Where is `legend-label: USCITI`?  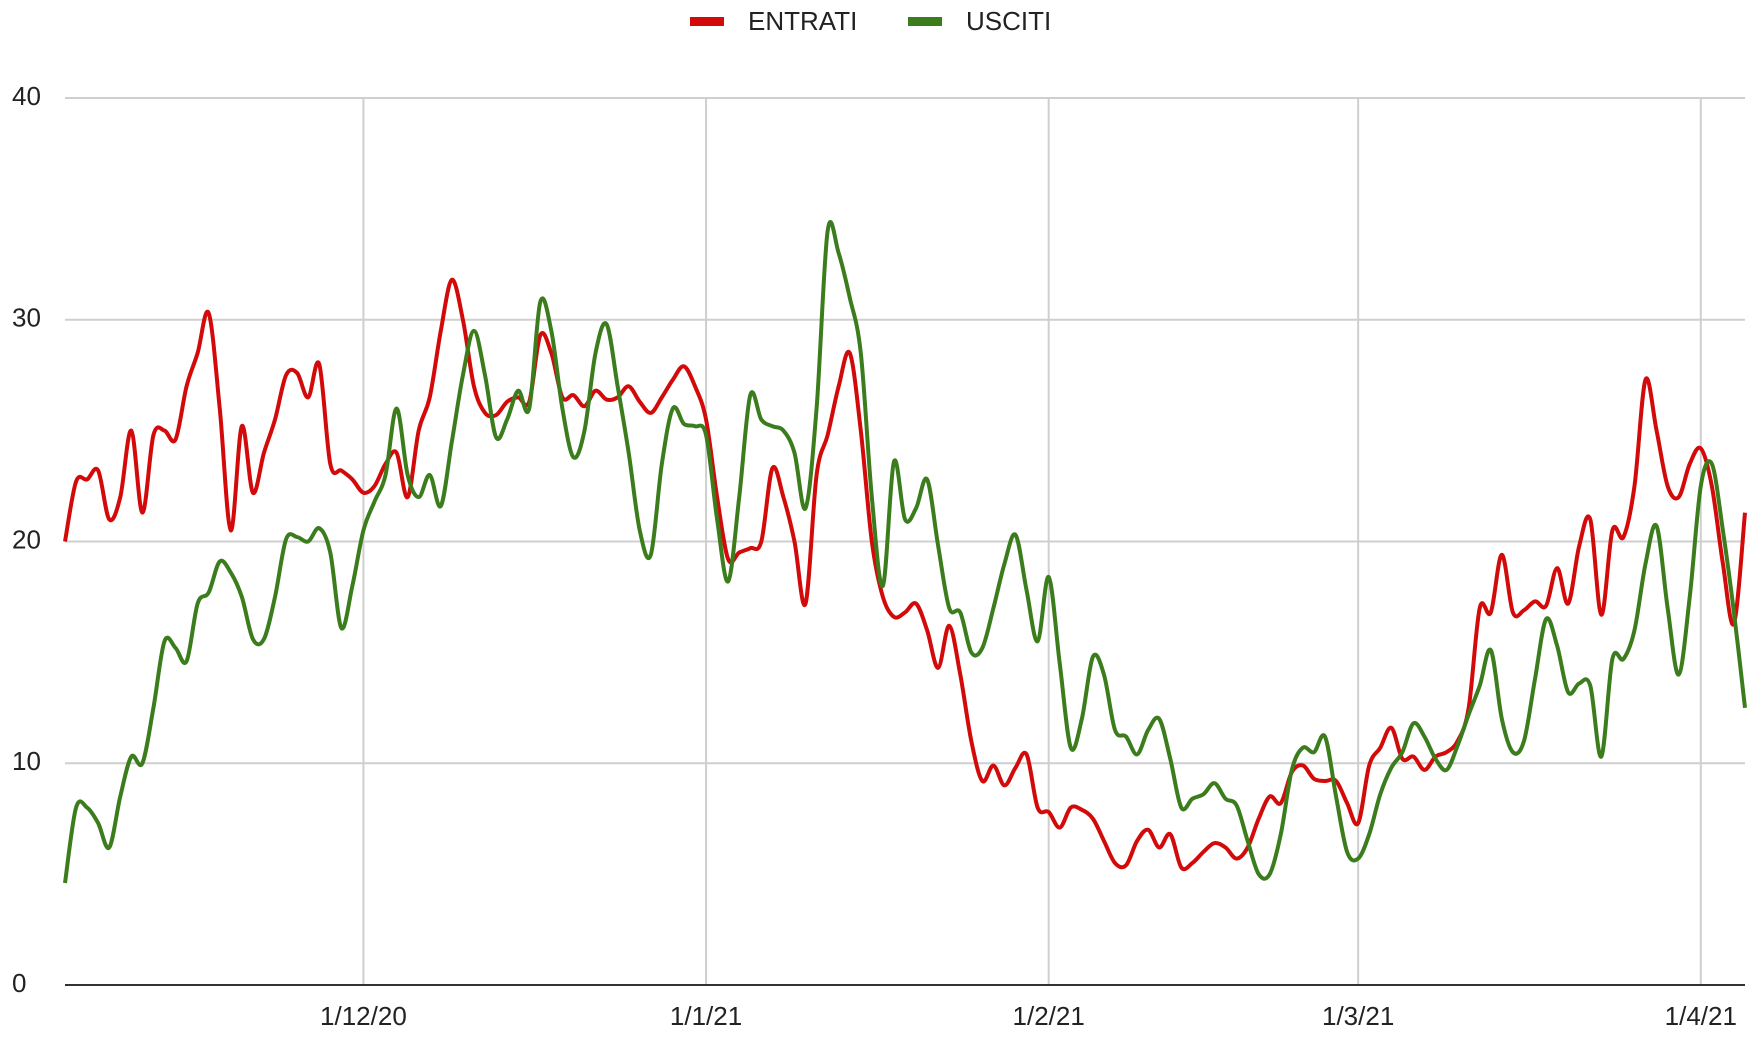
legend-label: USCITI is located at coordinates (1008, 21).